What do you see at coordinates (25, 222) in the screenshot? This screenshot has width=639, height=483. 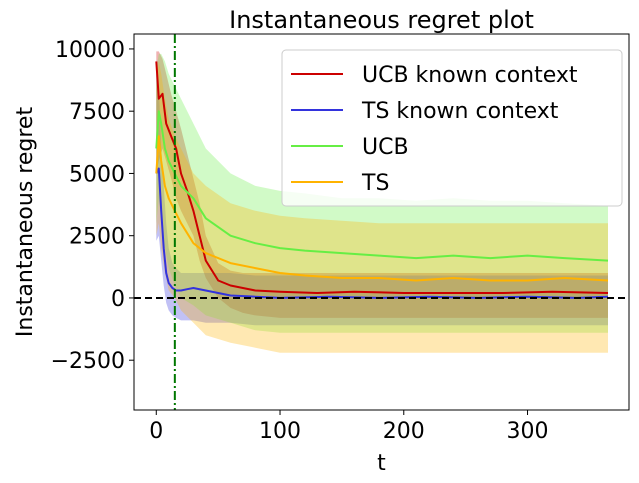 I see `y-axis-label: Instantaneous regret` at bounding box center [25, 222].